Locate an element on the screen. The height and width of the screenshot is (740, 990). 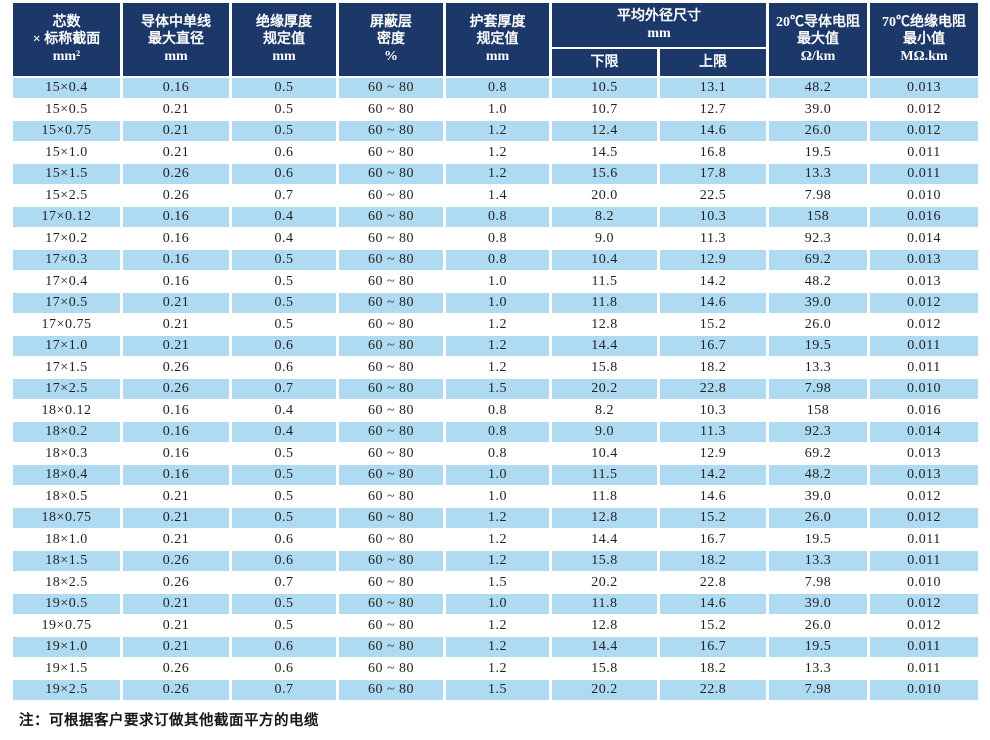
col-header-core-count-section: 芯数 × 标称截面 mm² is located at coordinates (66, 39).